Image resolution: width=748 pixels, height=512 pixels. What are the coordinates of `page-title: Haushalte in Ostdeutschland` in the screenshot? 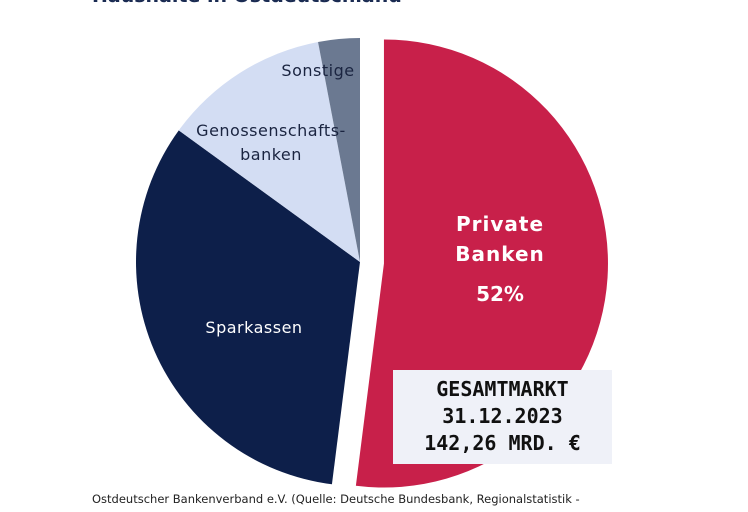 It's located at (247, 4).